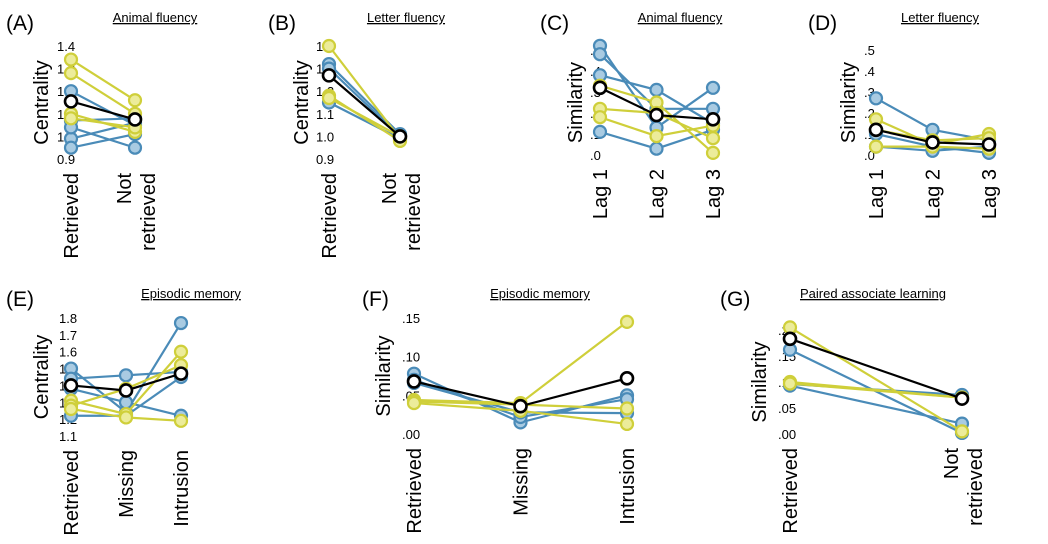 The height and width of the screenshot is (544, 1048). What do you see at coordinates (325, 114) in the screenshot?
I see `y-tick-label: 1.1` at bounding box center [325, 114].